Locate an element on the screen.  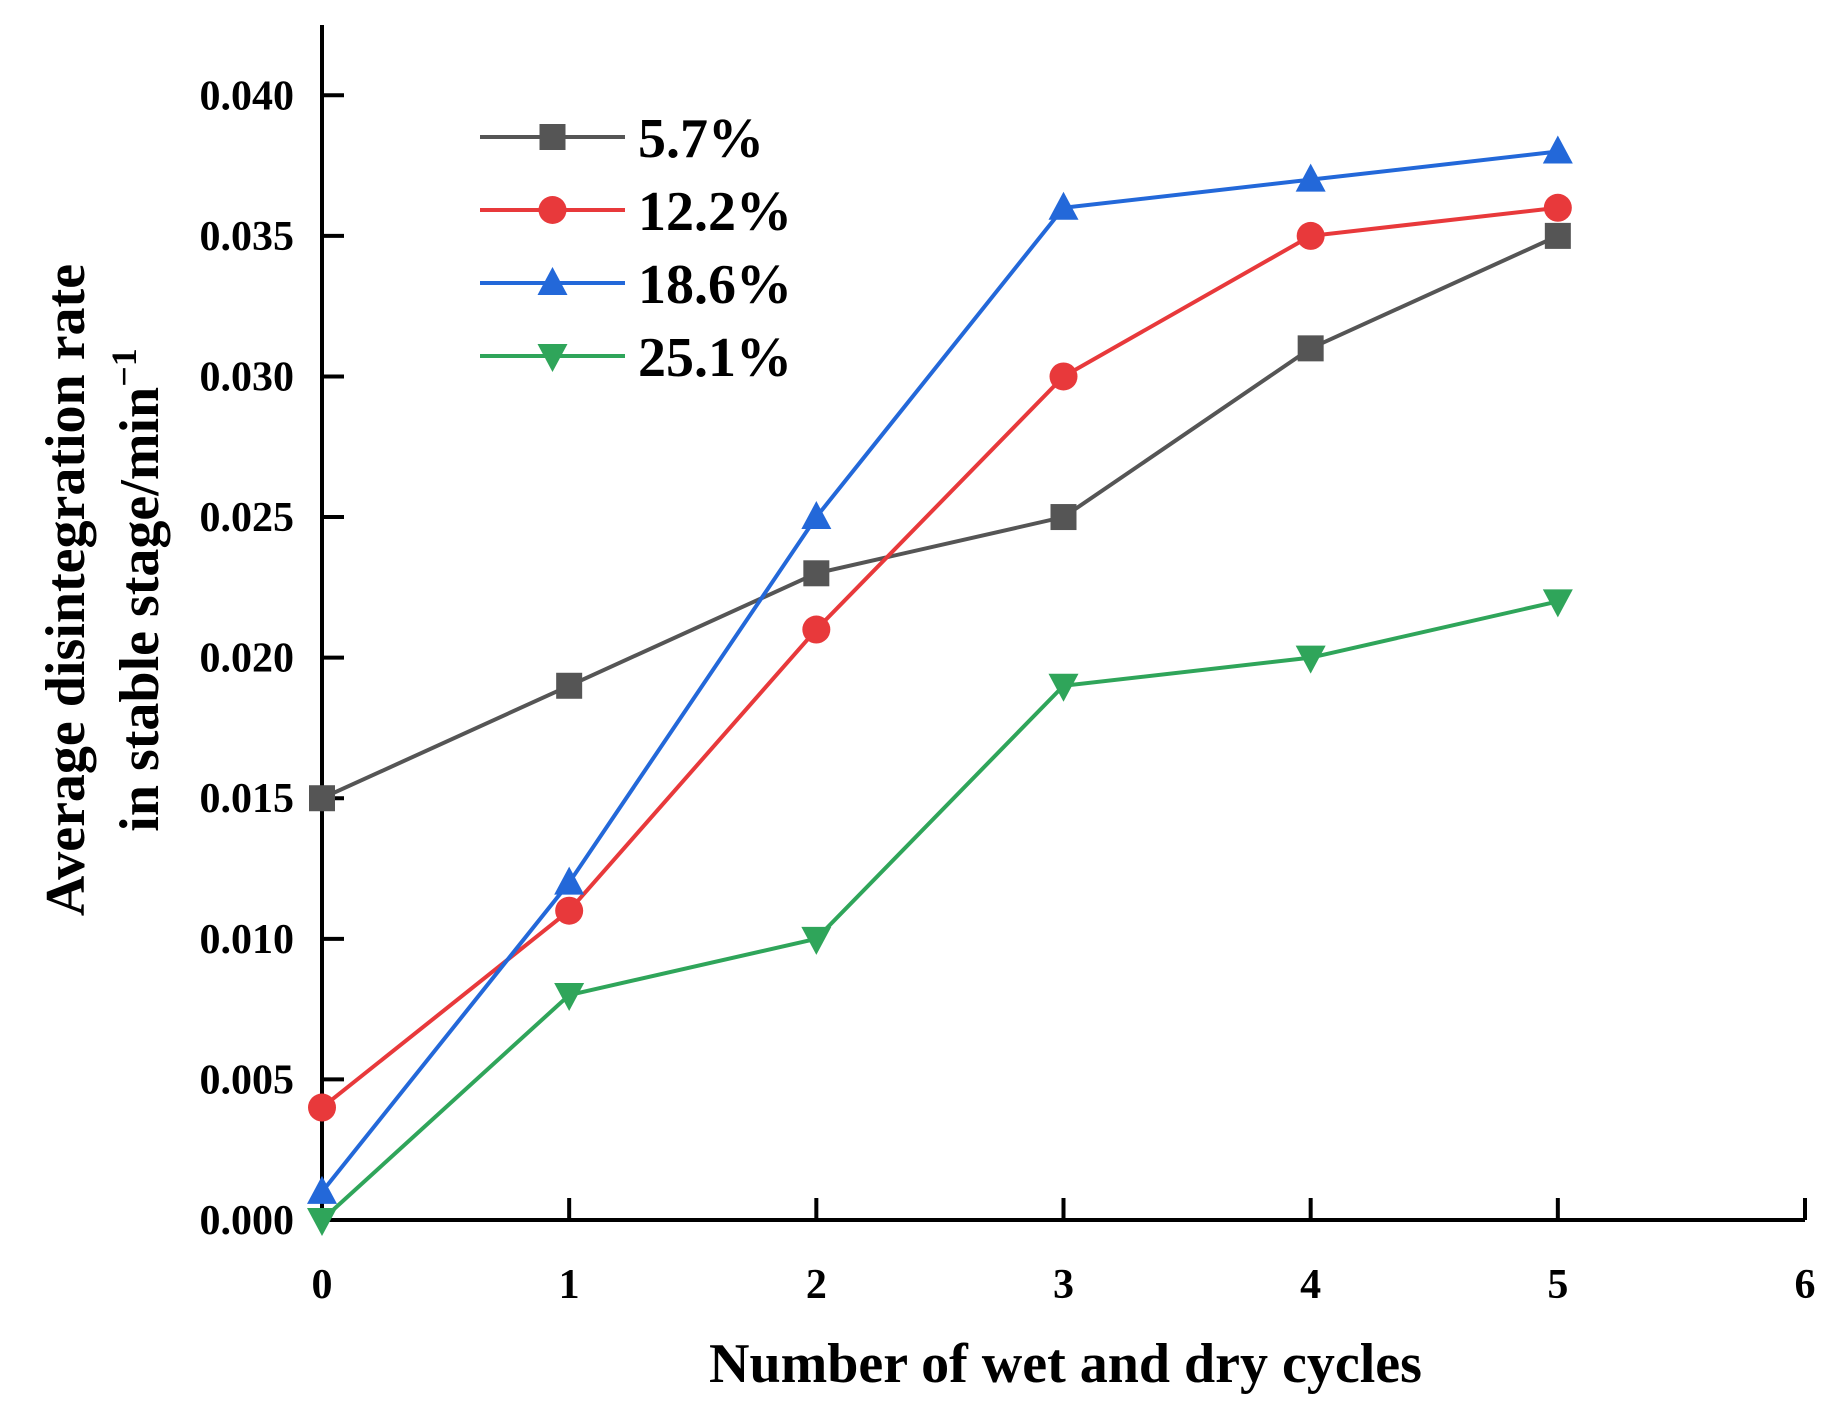
y-axis-title-superscript: −1 is located at coordinates (124, 367).